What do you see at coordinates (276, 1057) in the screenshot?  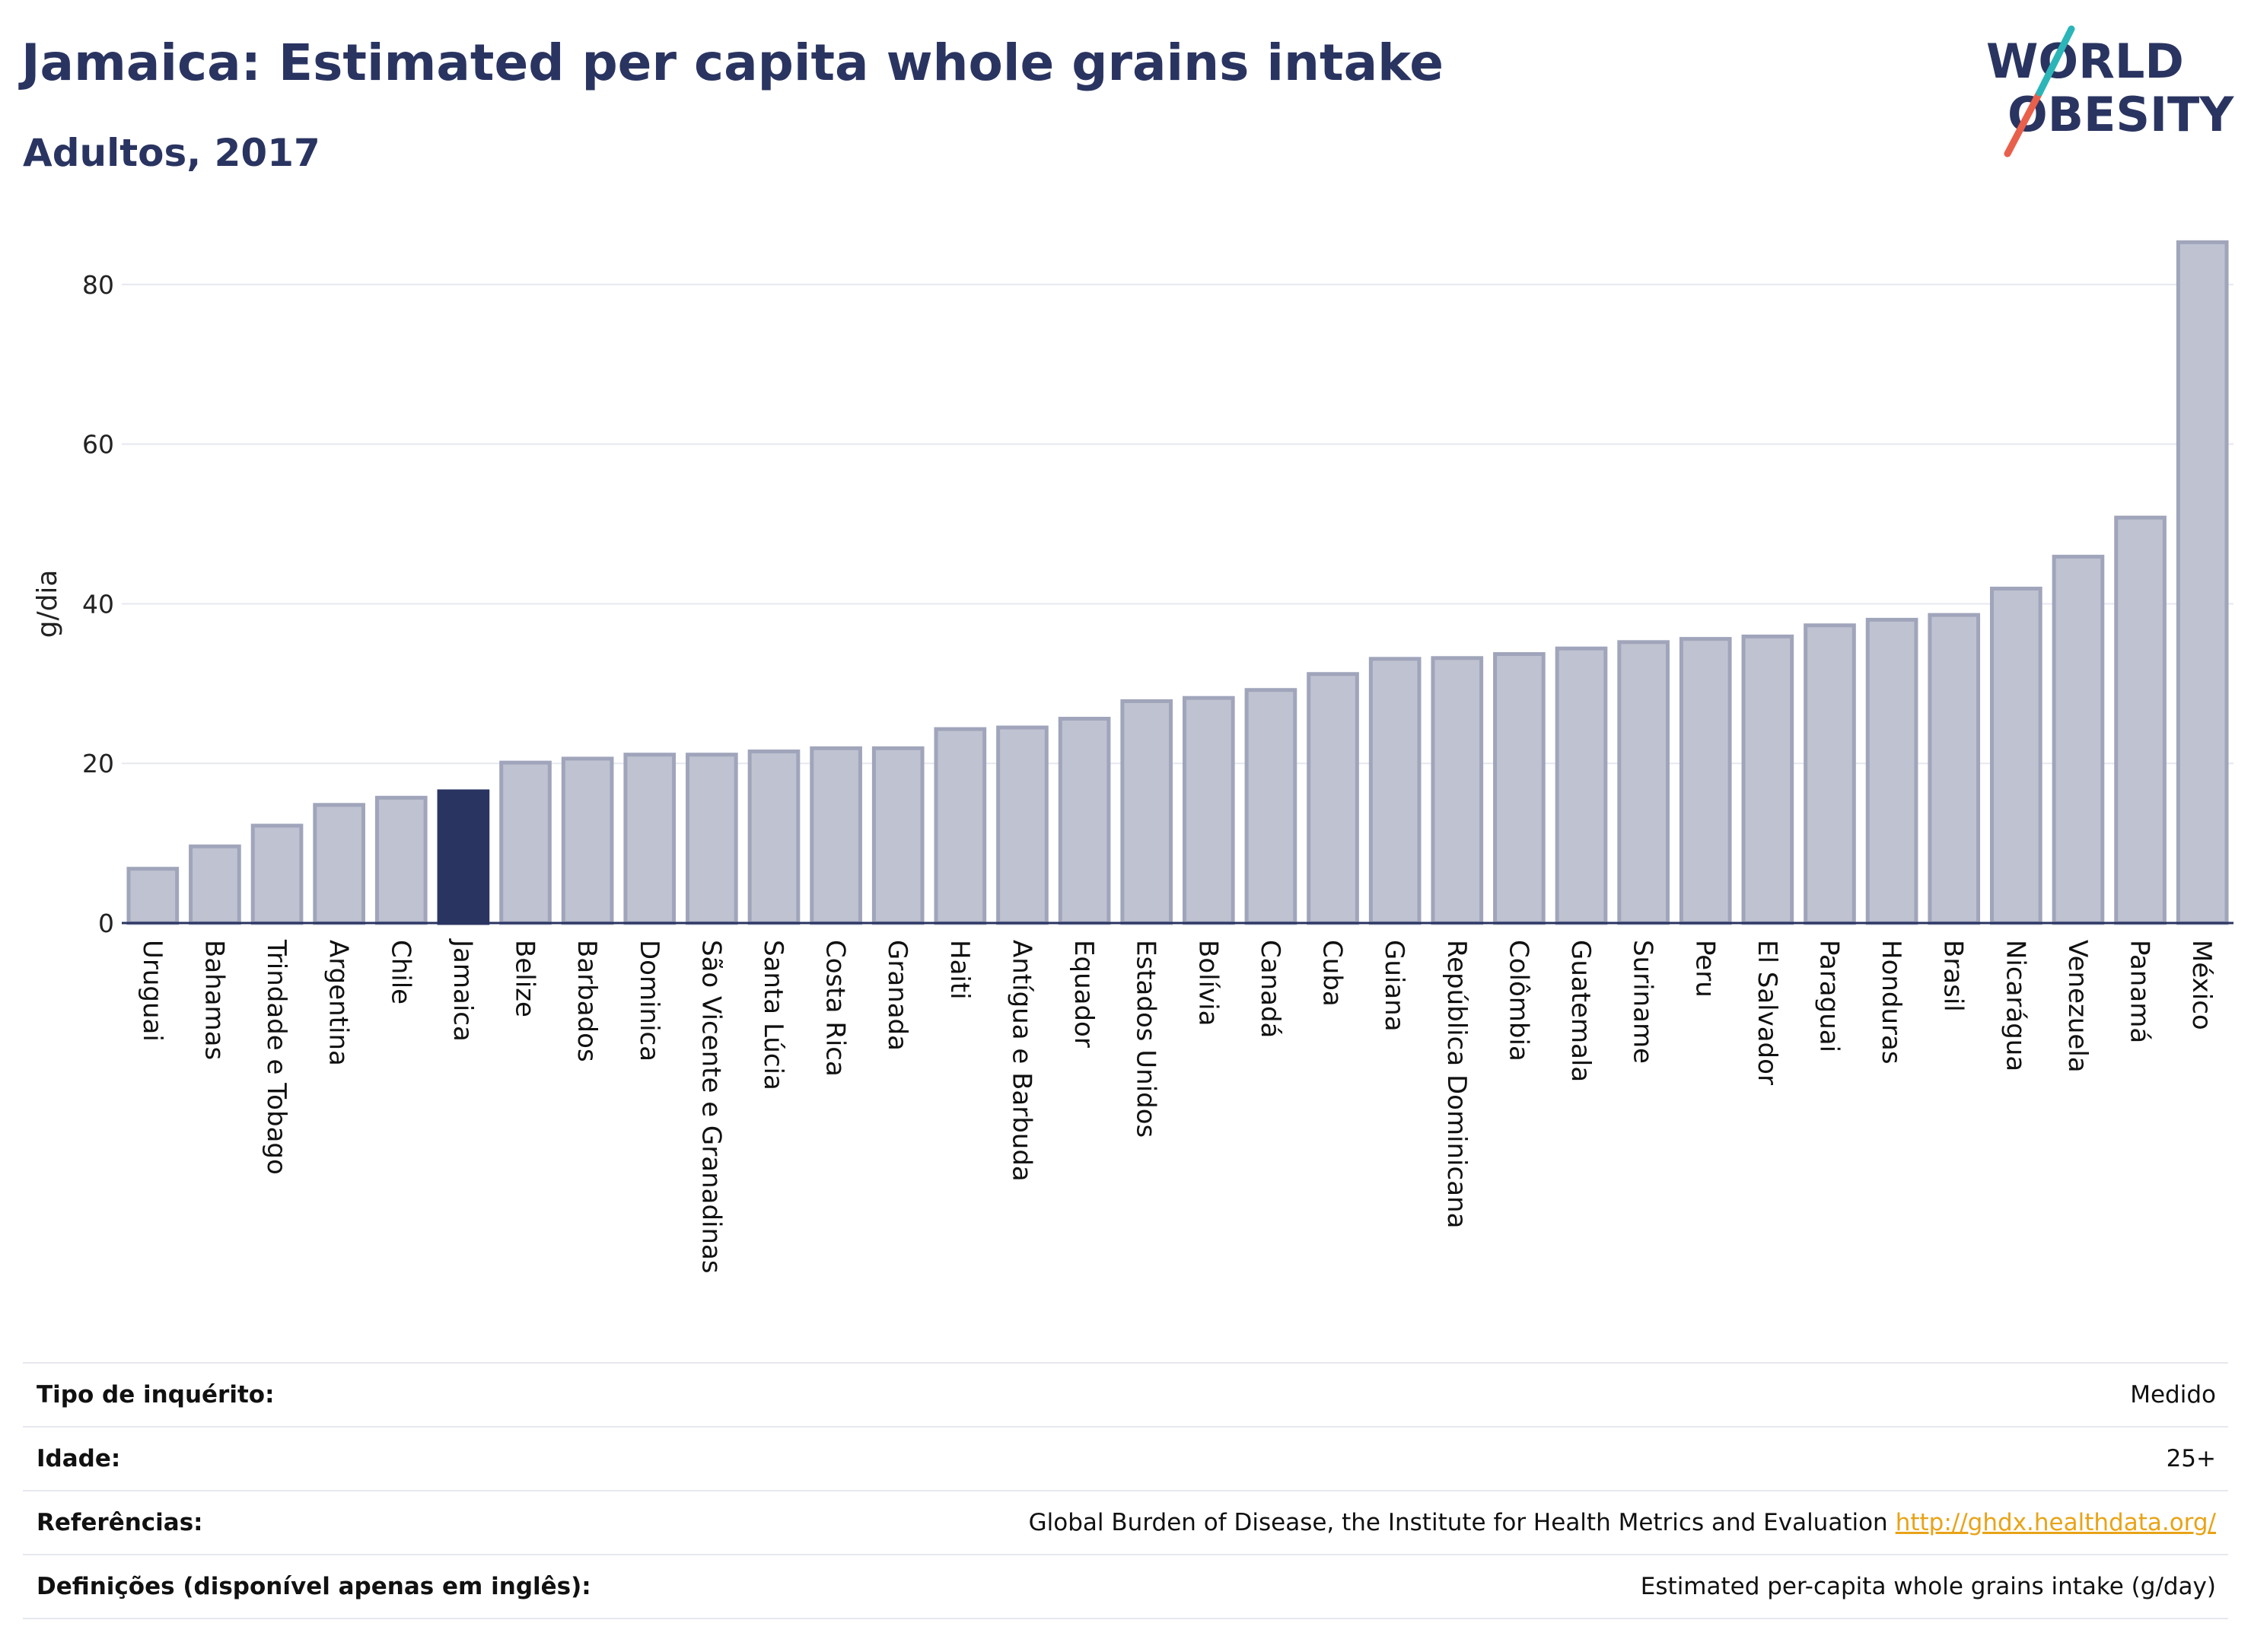 I see `x-tick-label: Trindade e Tobago` at bounding box center [276, 1057].